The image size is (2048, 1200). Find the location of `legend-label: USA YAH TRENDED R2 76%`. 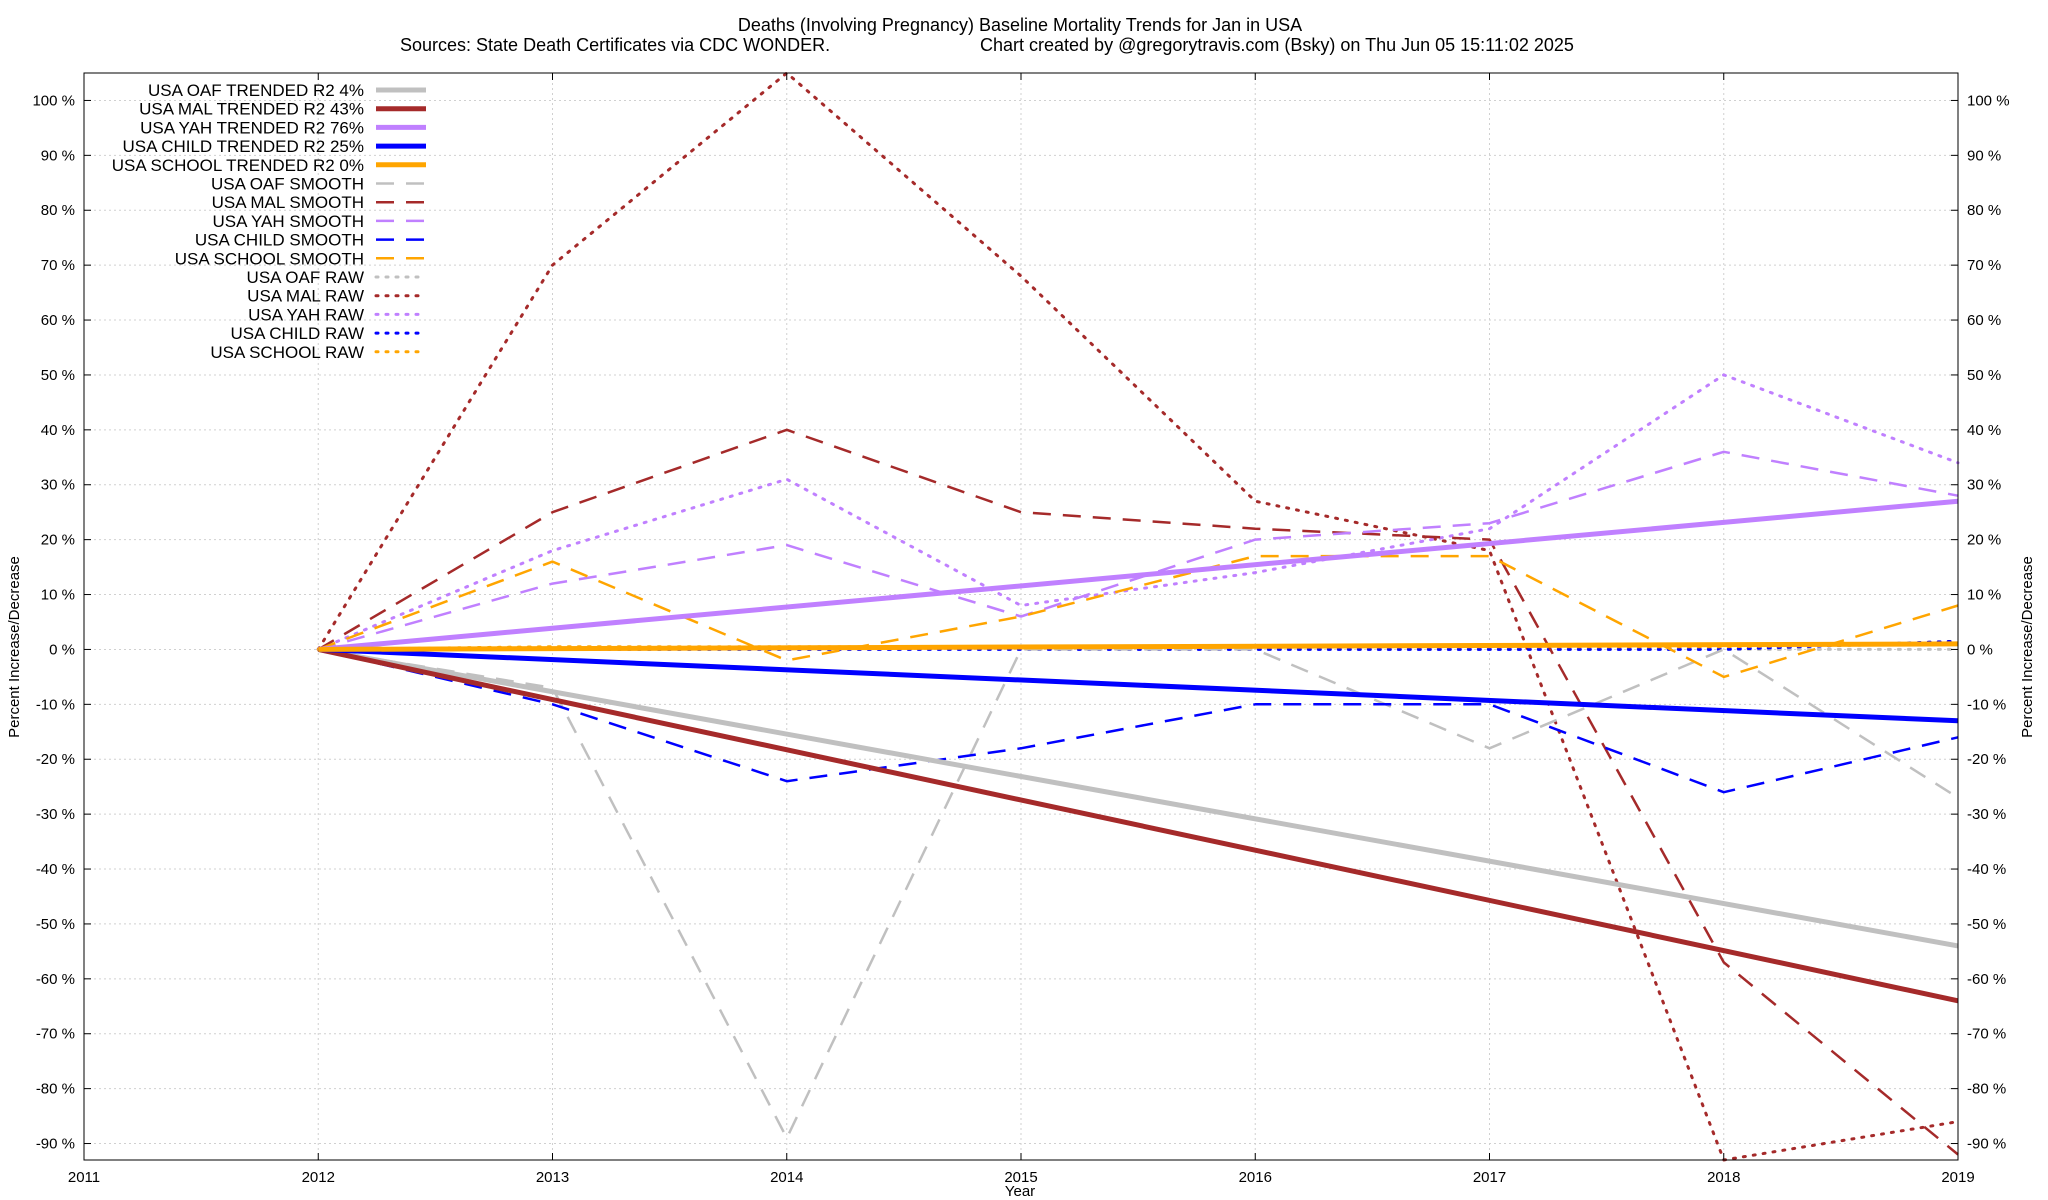

legend-label: USA YAH TRENDED R2 76% is located at coordinates (252, 127).